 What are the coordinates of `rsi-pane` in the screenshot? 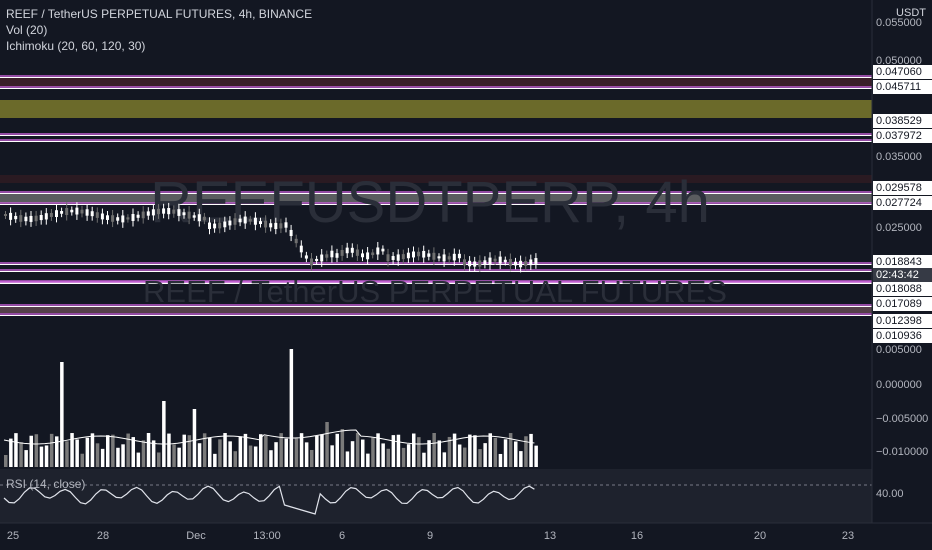 It's located at (436, 496).